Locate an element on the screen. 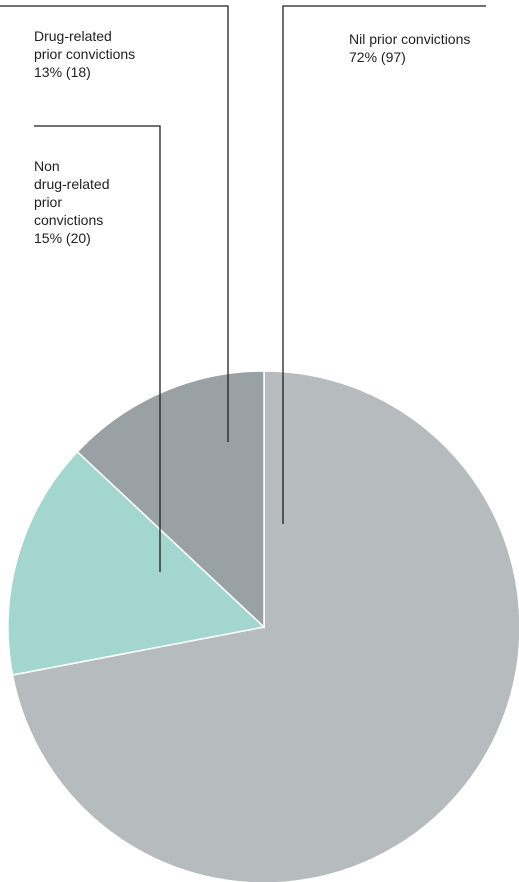 The image size is (519, 882). label-non-drug-related-line3: prior is located at coordinates (48, 202).